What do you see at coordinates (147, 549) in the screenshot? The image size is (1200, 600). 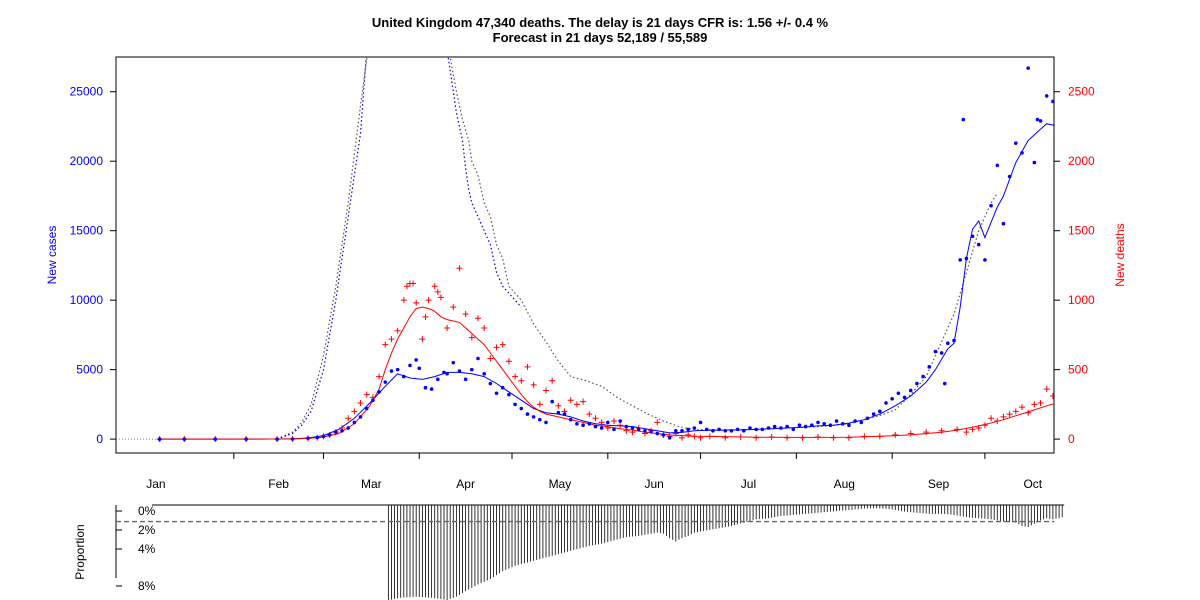 I see `prop-tick-label: 4%` at bounding box center [147, 549].